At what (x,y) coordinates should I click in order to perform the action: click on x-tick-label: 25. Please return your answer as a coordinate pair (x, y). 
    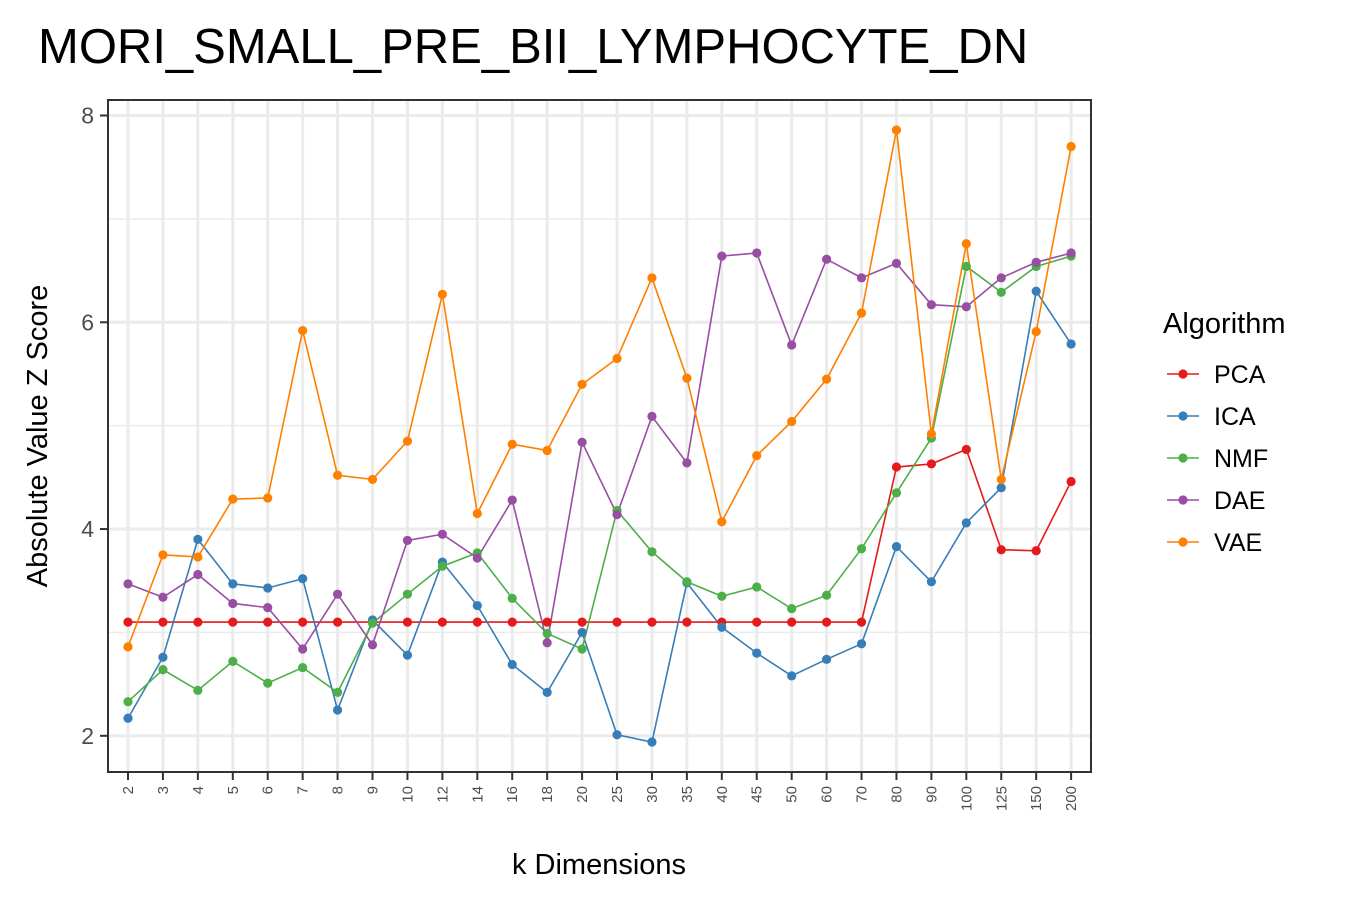
    Looking at the image, I should click on (617, 794).